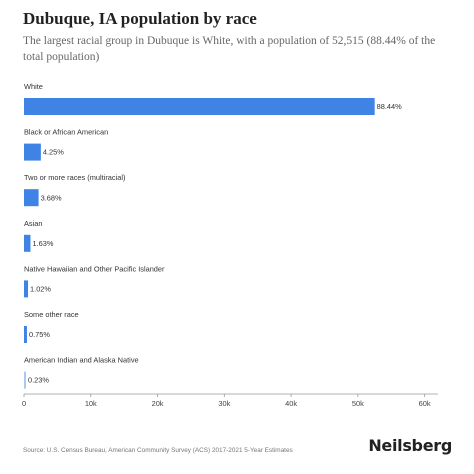 The height and width of the screenshot is (474, 474). Describe the element at coordinates (291, 403) in the screenshot. I see `x-tick-label: 40k` at that location.